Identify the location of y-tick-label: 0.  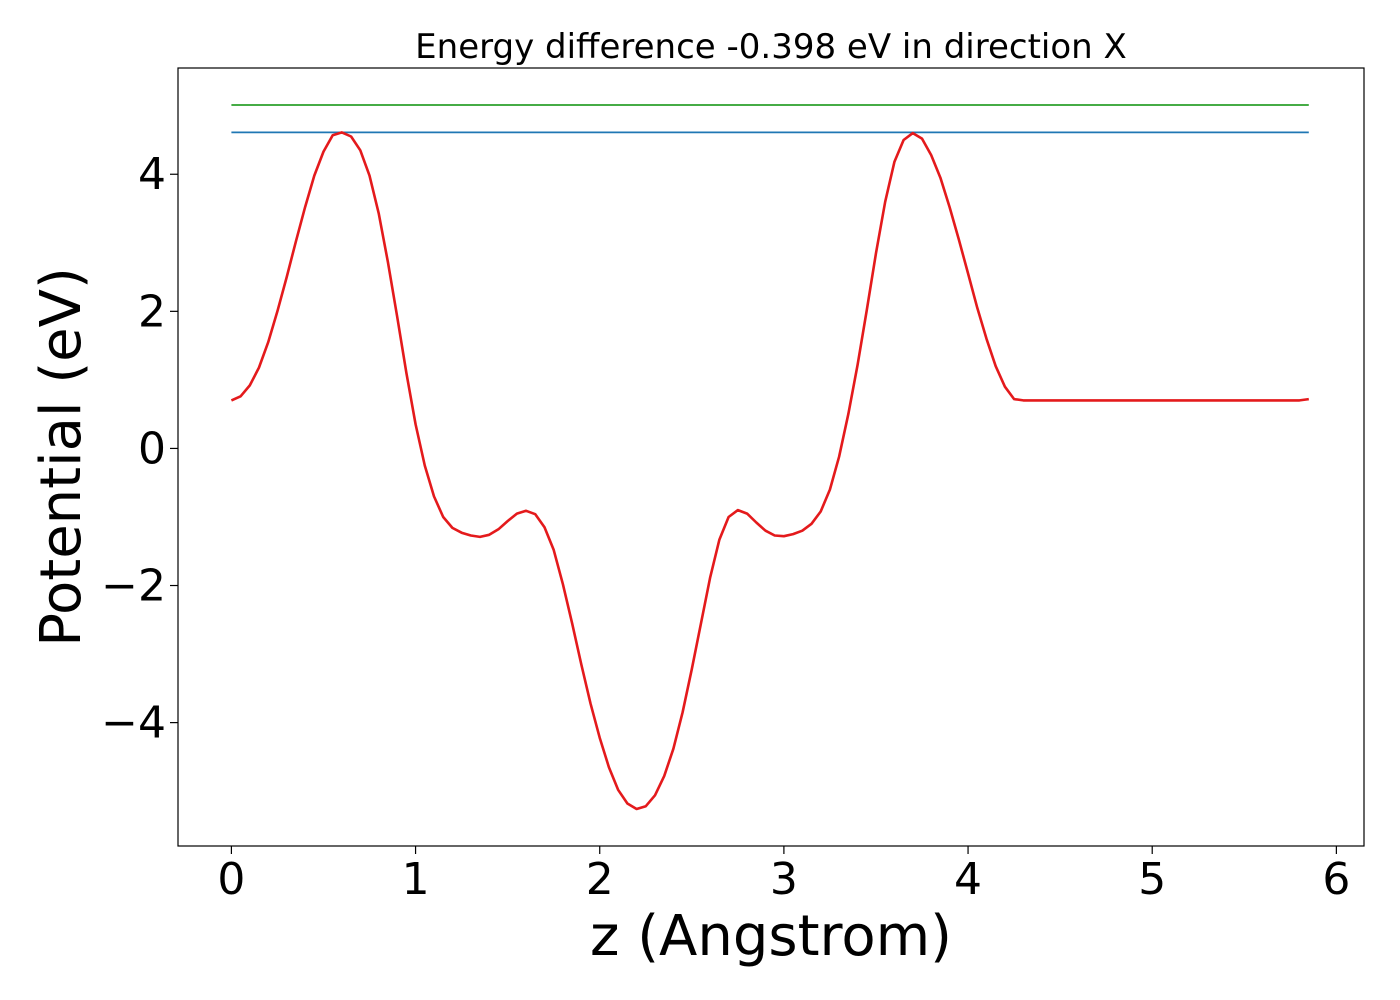
(152, 448).